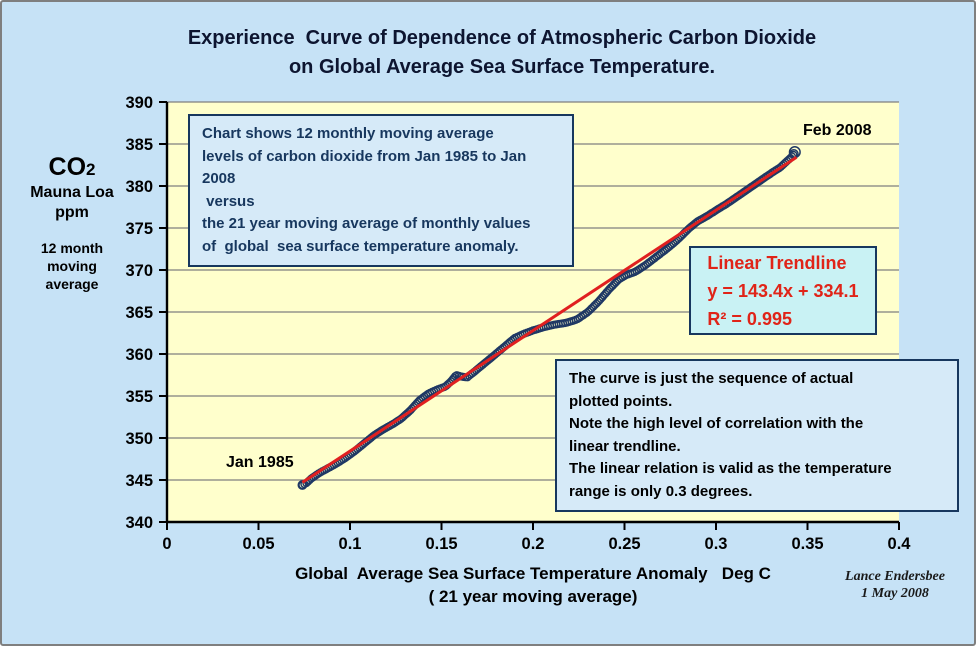 The height and width of the screenshot is (646, 976). Describe the element at coordinates (72, 202) in the screenshot. I see `y-axis-label-units: Mauna Loa ppm` at that location.